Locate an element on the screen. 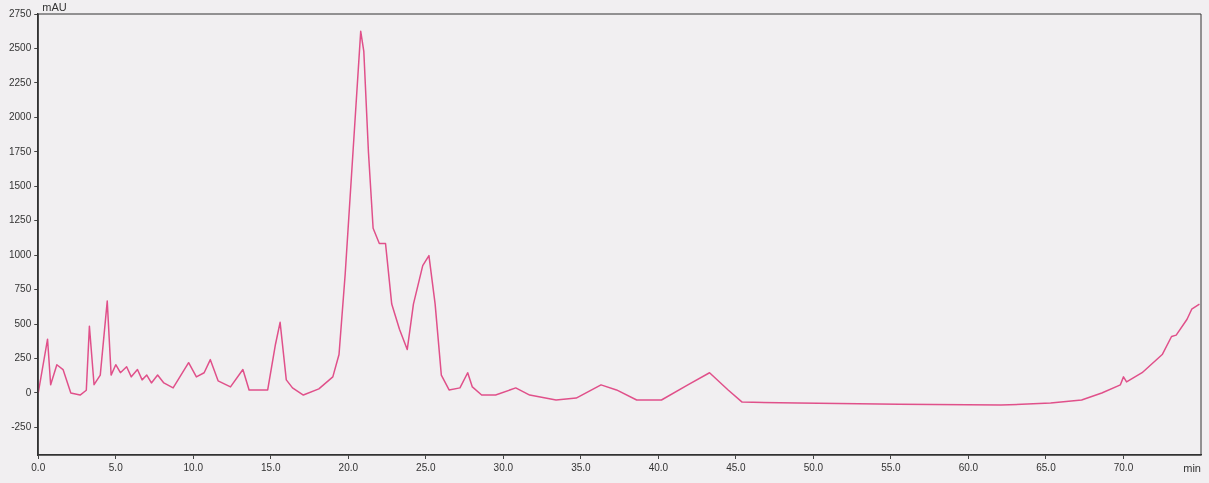  y-tick-label: 2750 is located at coordinates (20, 13).